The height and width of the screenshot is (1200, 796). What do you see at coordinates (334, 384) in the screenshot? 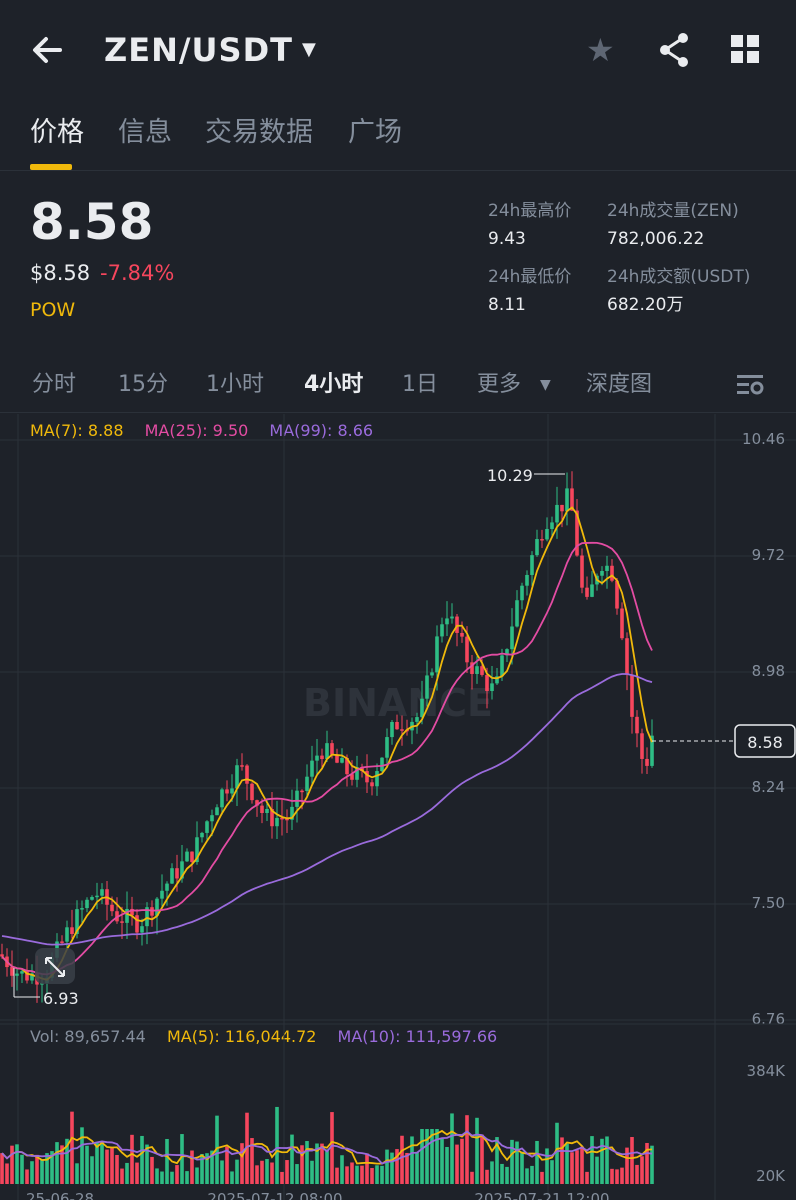
I see `tf-4h: 4小时` at bounding box center [334, 384].